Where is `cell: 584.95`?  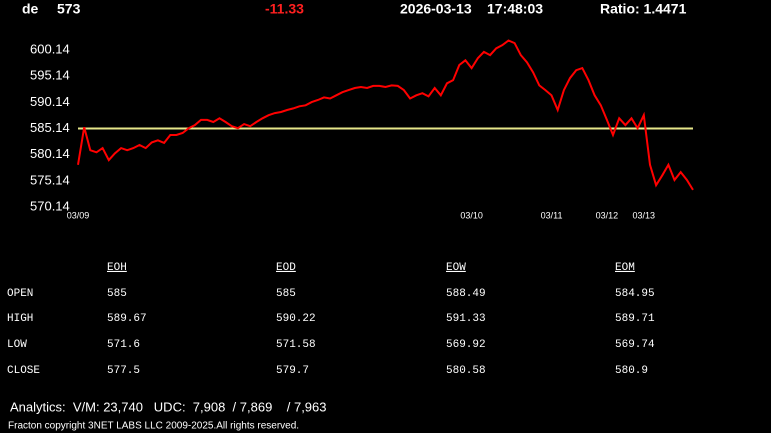 cell: 584.95 is located at coordinates (635, 294).